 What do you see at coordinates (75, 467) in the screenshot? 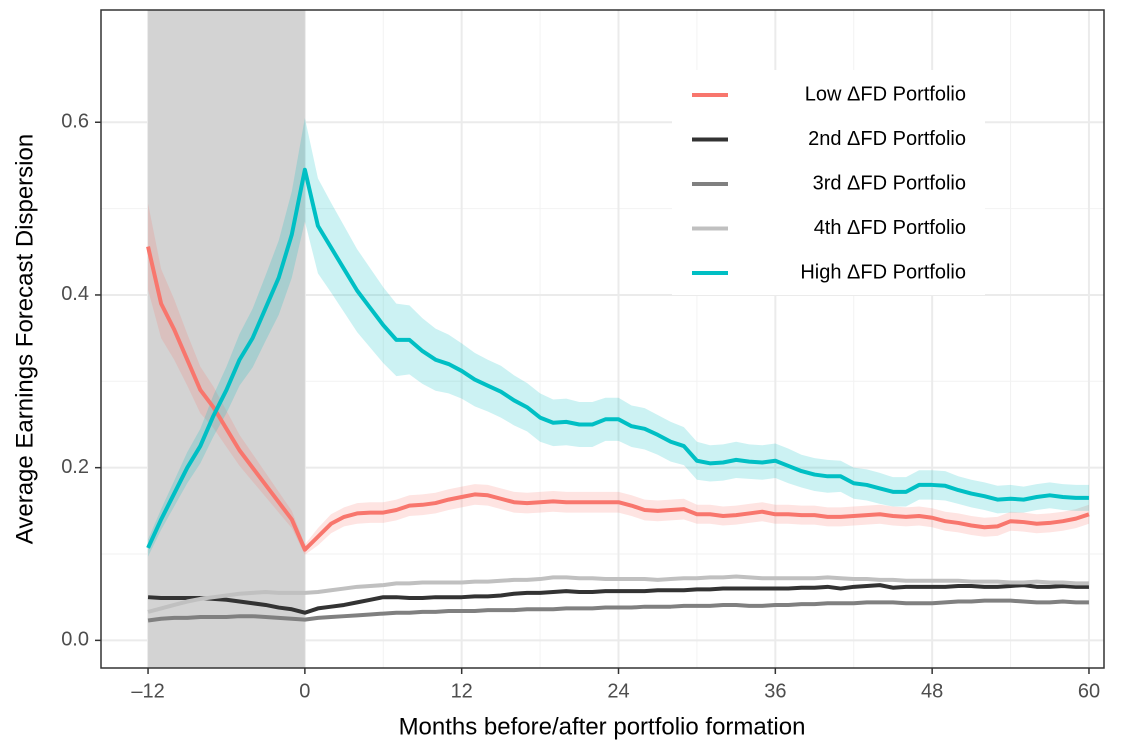
I see `y-tick-label: 0.2` at bounding box center [75, 467].